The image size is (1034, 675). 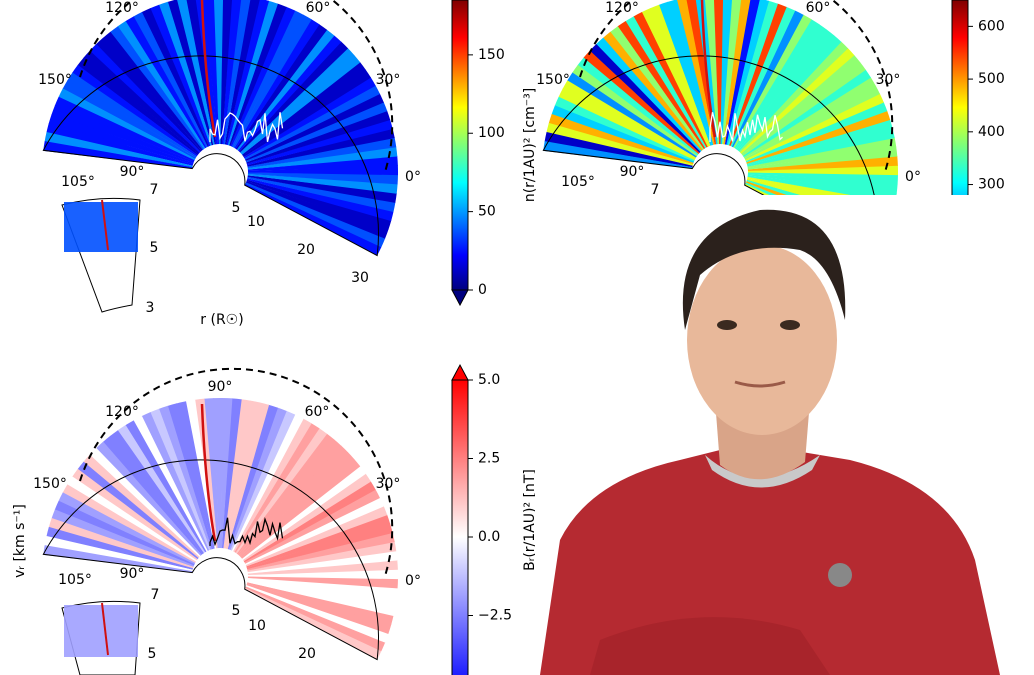 I want to click on inset-angle-label: 105°, so click(x=578, y=182).